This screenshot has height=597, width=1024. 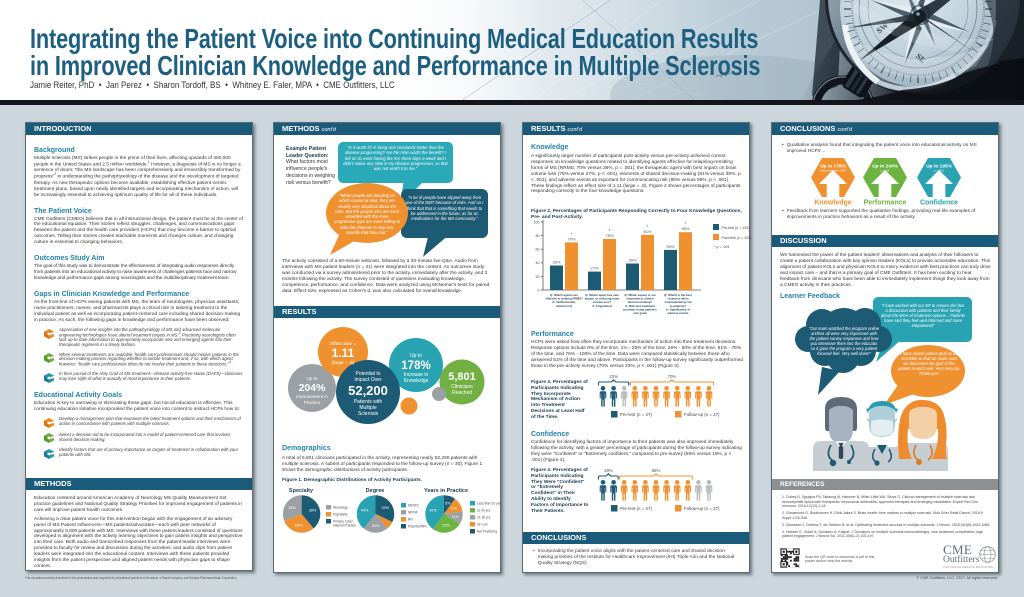 I want to click on svg-text: Patients with, so click(x=368, y=402).